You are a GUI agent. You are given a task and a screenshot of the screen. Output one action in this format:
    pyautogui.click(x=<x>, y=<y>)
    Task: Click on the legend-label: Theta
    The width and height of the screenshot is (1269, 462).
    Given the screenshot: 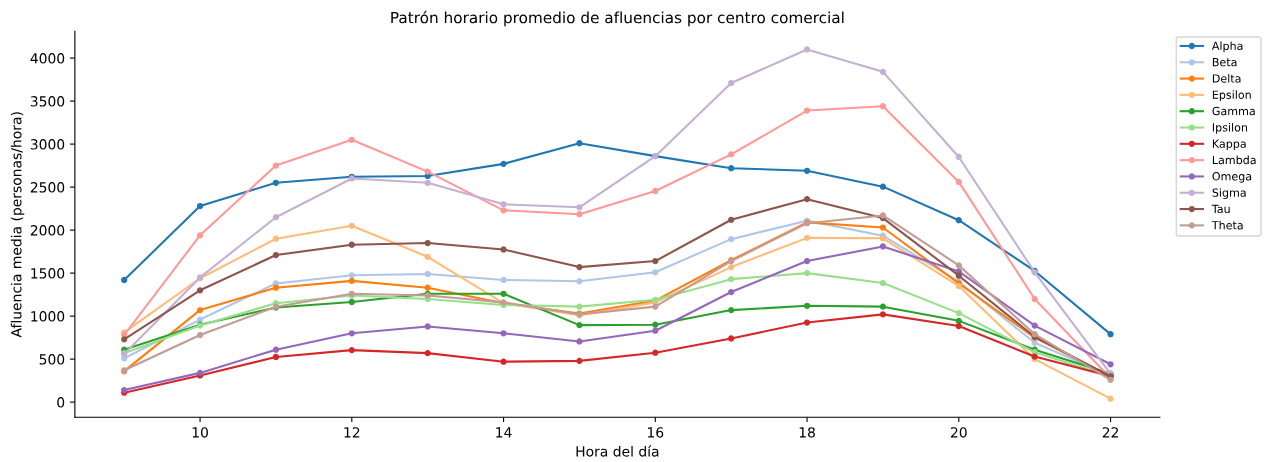 What is the action you would take?
    pyautogui.click(x=1227, y=225)
    